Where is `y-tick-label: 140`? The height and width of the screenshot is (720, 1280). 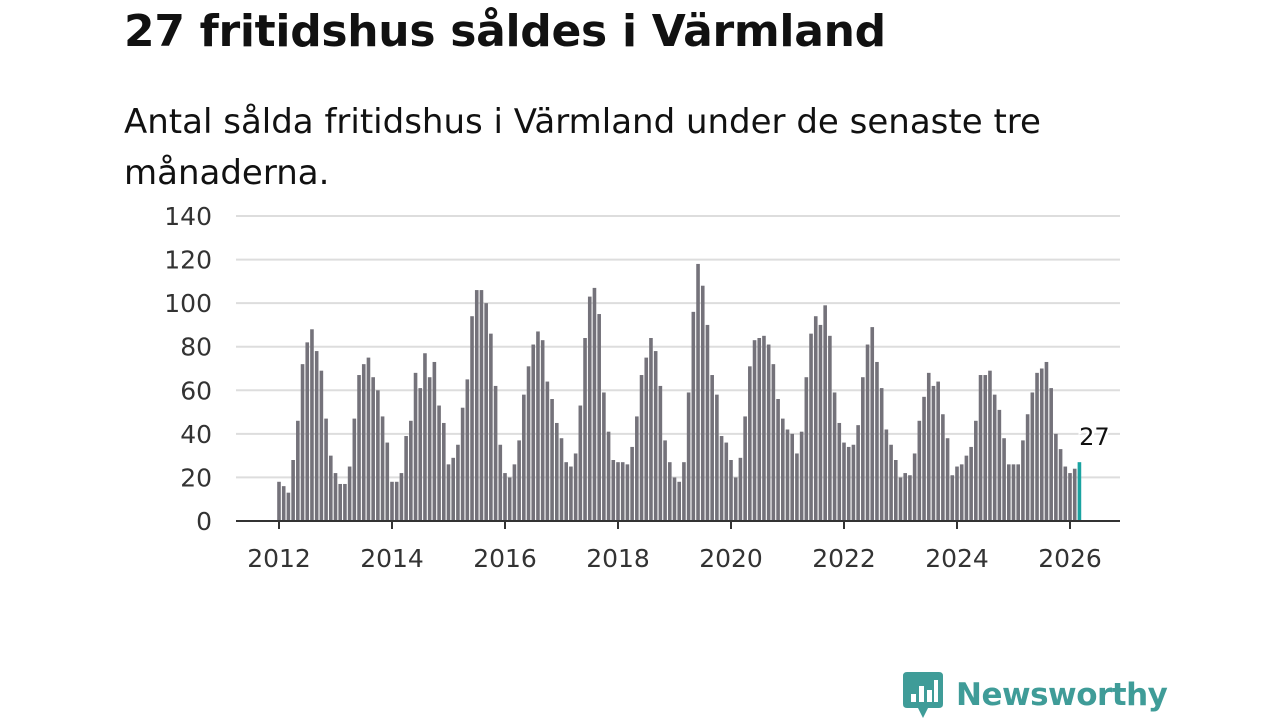 y-tick-label: 140 is located at coordinates (188, 216).